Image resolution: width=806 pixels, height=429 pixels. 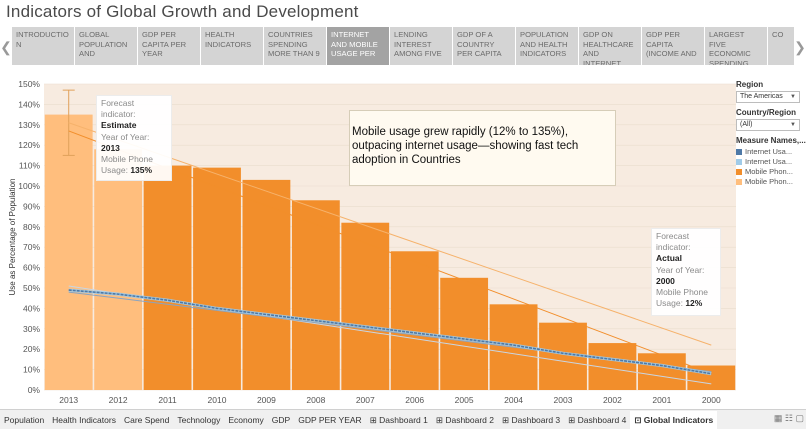 I want to click on country-select-value: (All), so click(x=746, y=124).